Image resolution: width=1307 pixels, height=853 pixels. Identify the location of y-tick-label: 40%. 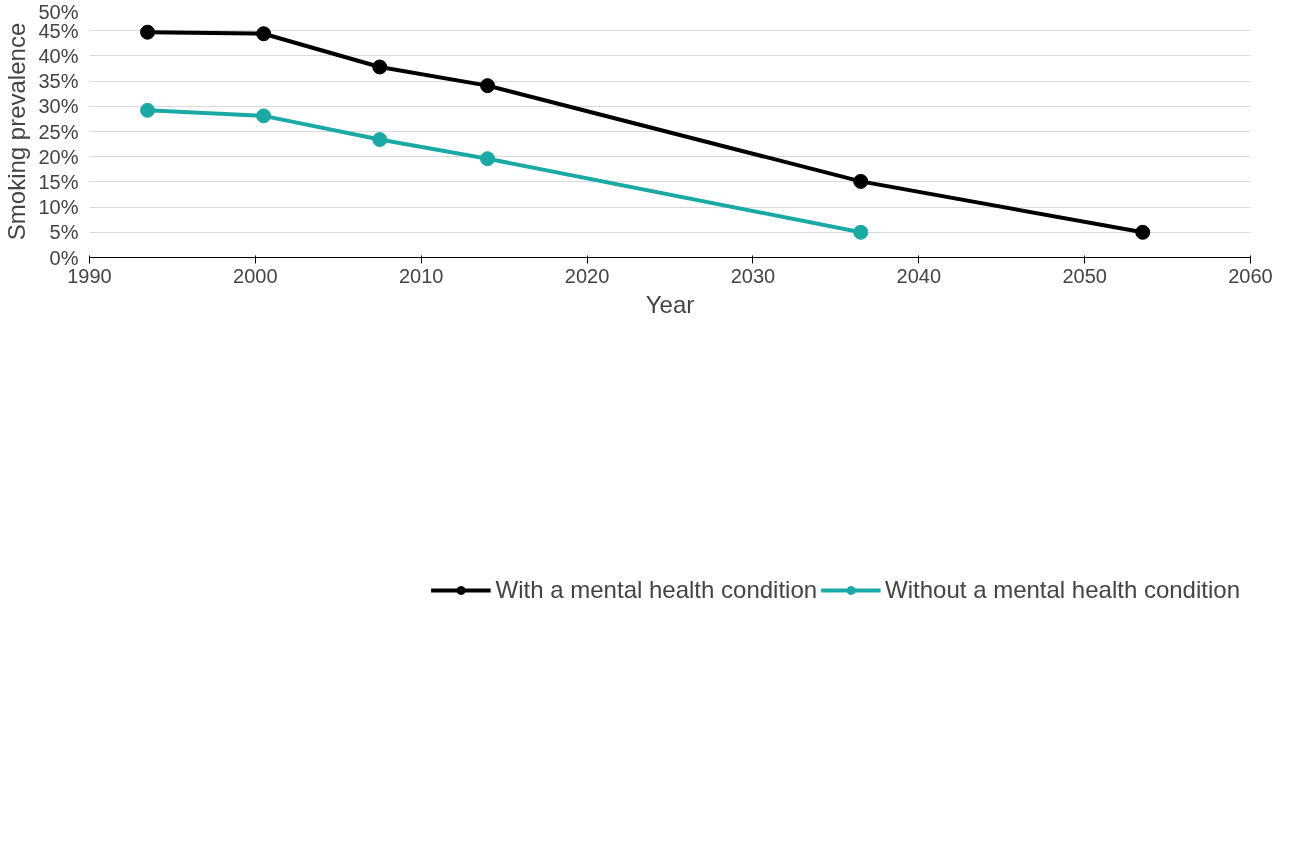
(58, 55).